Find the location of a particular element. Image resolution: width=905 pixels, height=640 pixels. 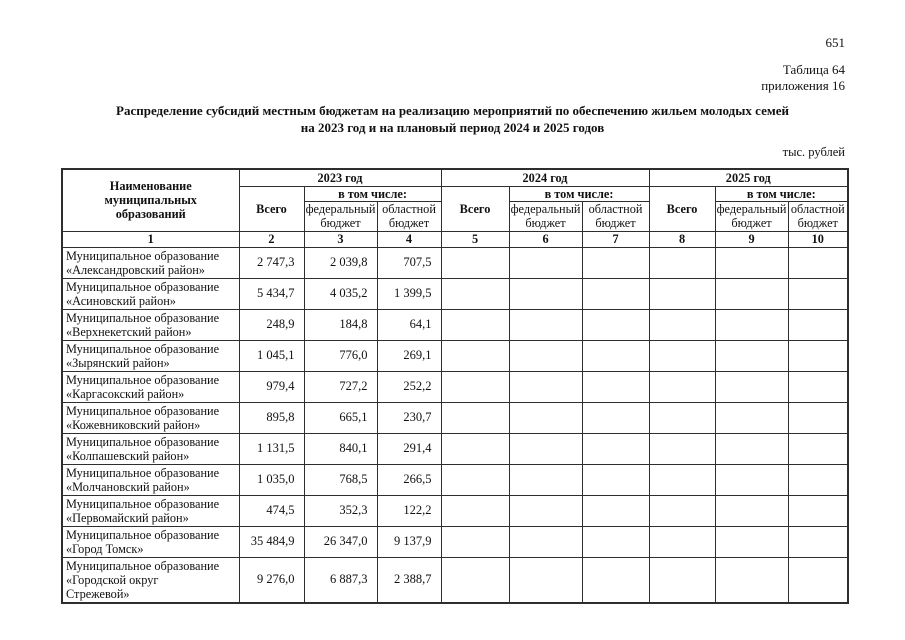

header-total-2025: Всего is located at coordinates (682, 208).